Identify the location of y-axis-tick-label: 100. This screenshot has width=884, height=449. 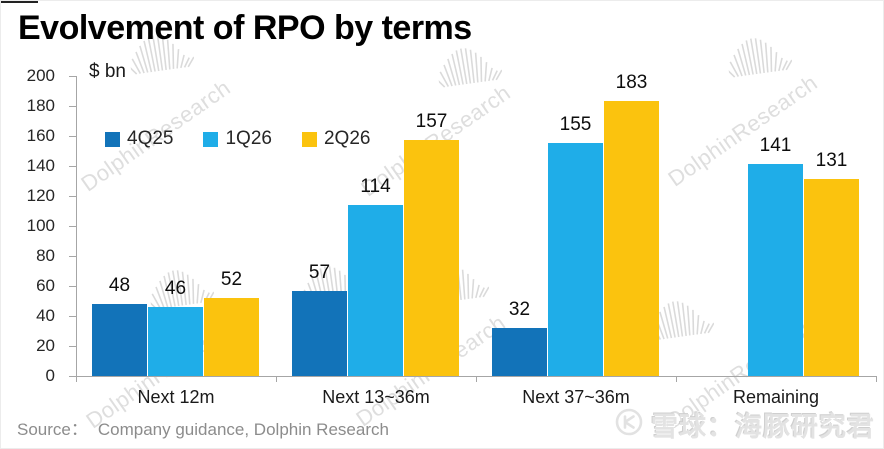
(40, 225).